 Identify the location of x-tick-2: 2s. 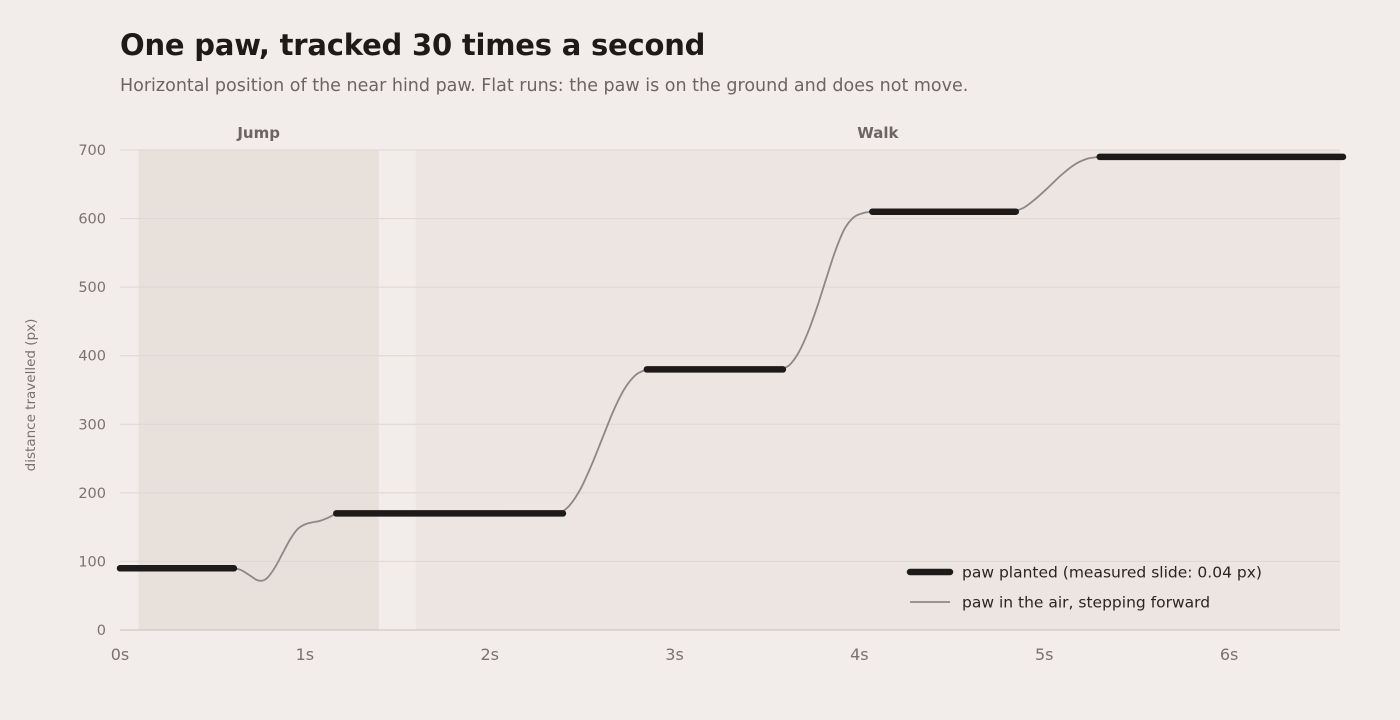
(489, 654).